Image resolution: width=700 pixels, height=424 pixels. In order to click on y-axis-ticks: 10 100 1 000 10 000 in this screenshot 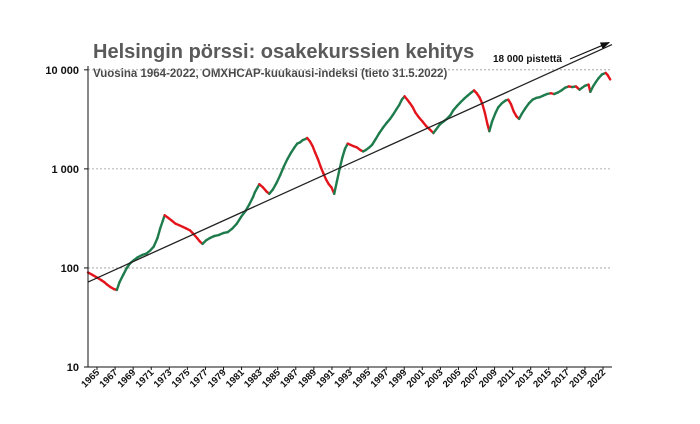, I will do `click(66, 219)`.